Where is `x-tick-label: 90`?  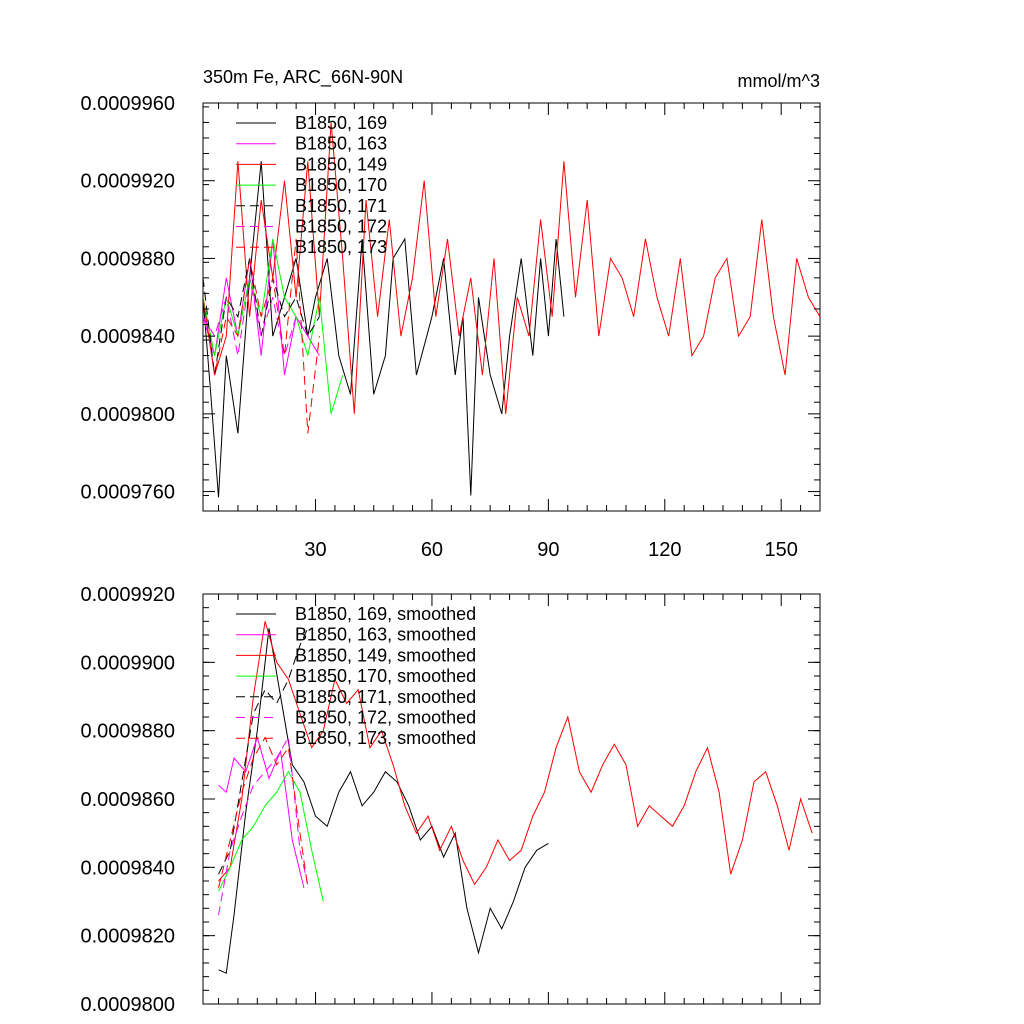
x-tick-label: 90 is located at coordinates (548, 550).